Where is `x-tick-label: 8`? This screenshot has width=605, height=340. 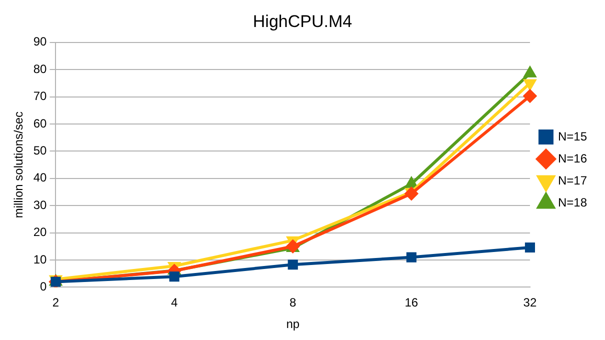 x-tick-label: 8 is located at coordinates (293, 303).